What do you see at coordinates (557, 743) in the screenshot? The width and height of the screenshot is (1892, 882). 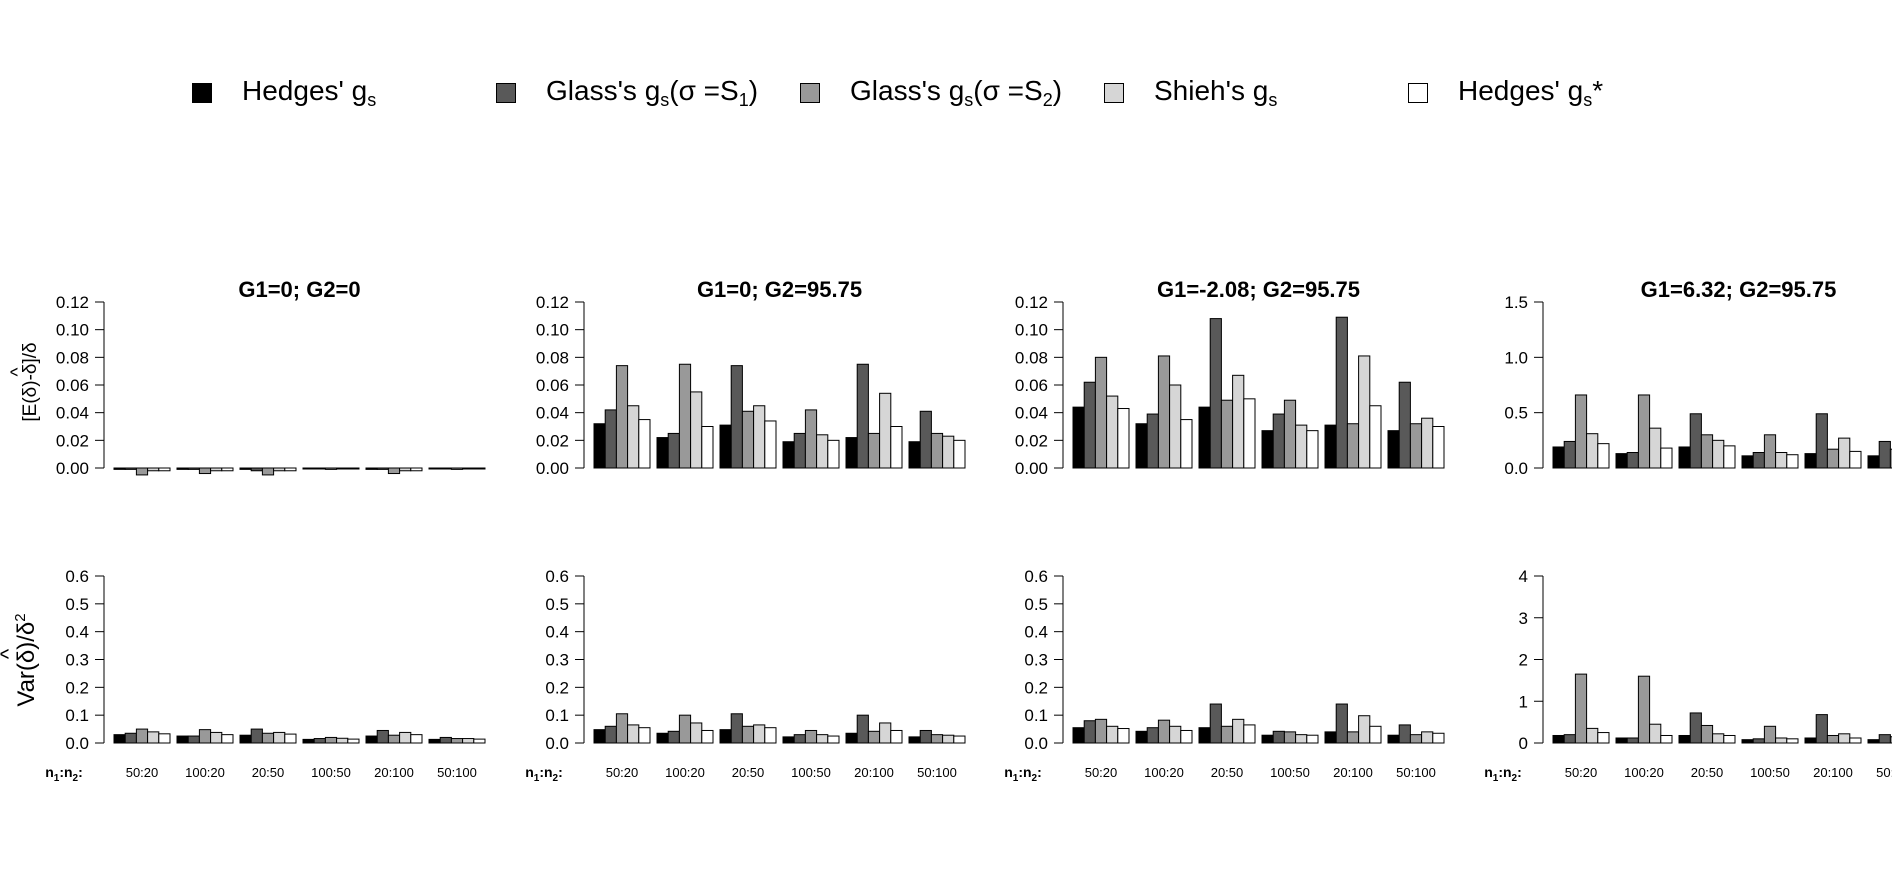 I see `variance-y-tick-label: 0.0` at bounding box center [557, 743].